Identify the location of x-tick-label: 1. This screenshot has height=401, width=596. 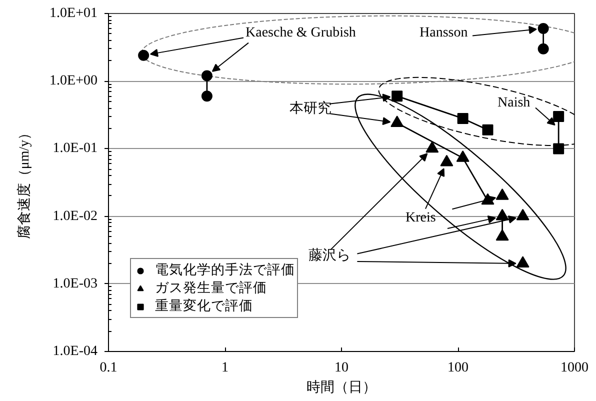
(225, 368).